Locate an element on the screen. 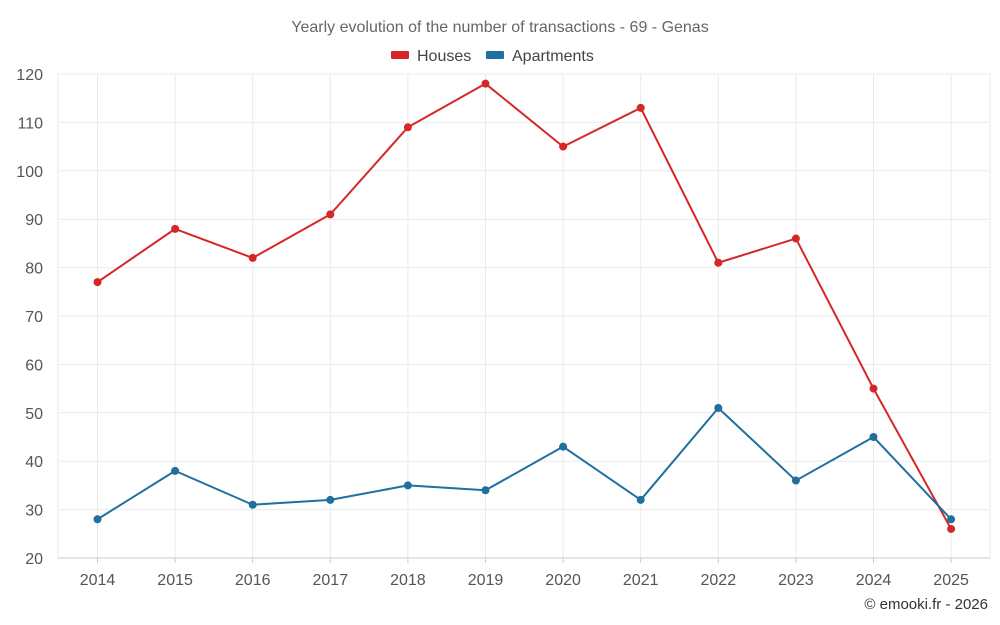 This screenshot has height=625, width=1000. x-tick-label: 2018 is located at coordinates (408, 580).